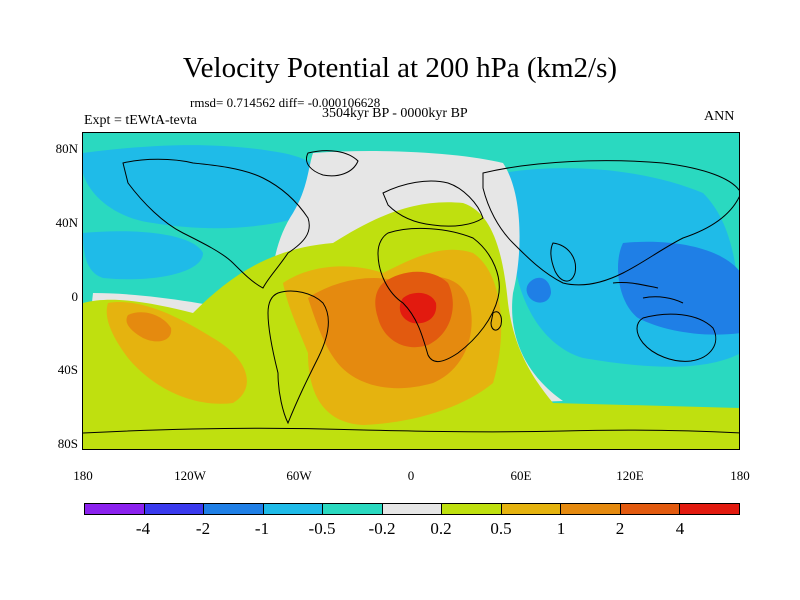  What do you see at coordinates (676, 337) in the screenshot?
I see `australia-coast` at bounding box center [676, 337].